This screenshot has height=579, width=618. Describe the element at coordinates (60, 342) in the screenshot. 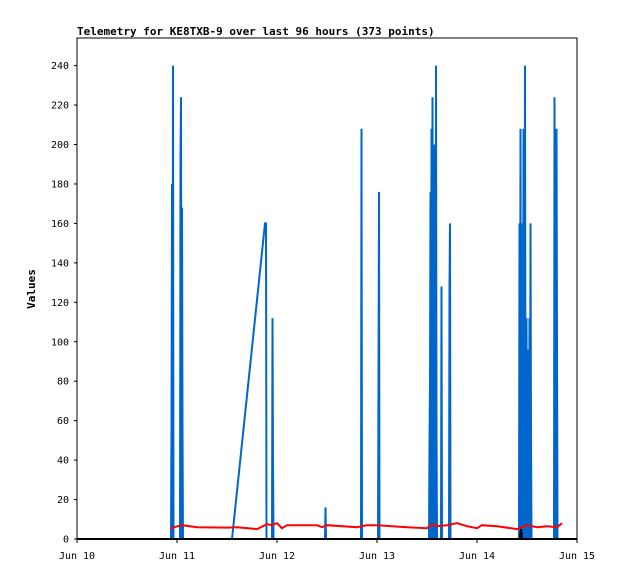

I see `y-tick-label: 100` at that location.